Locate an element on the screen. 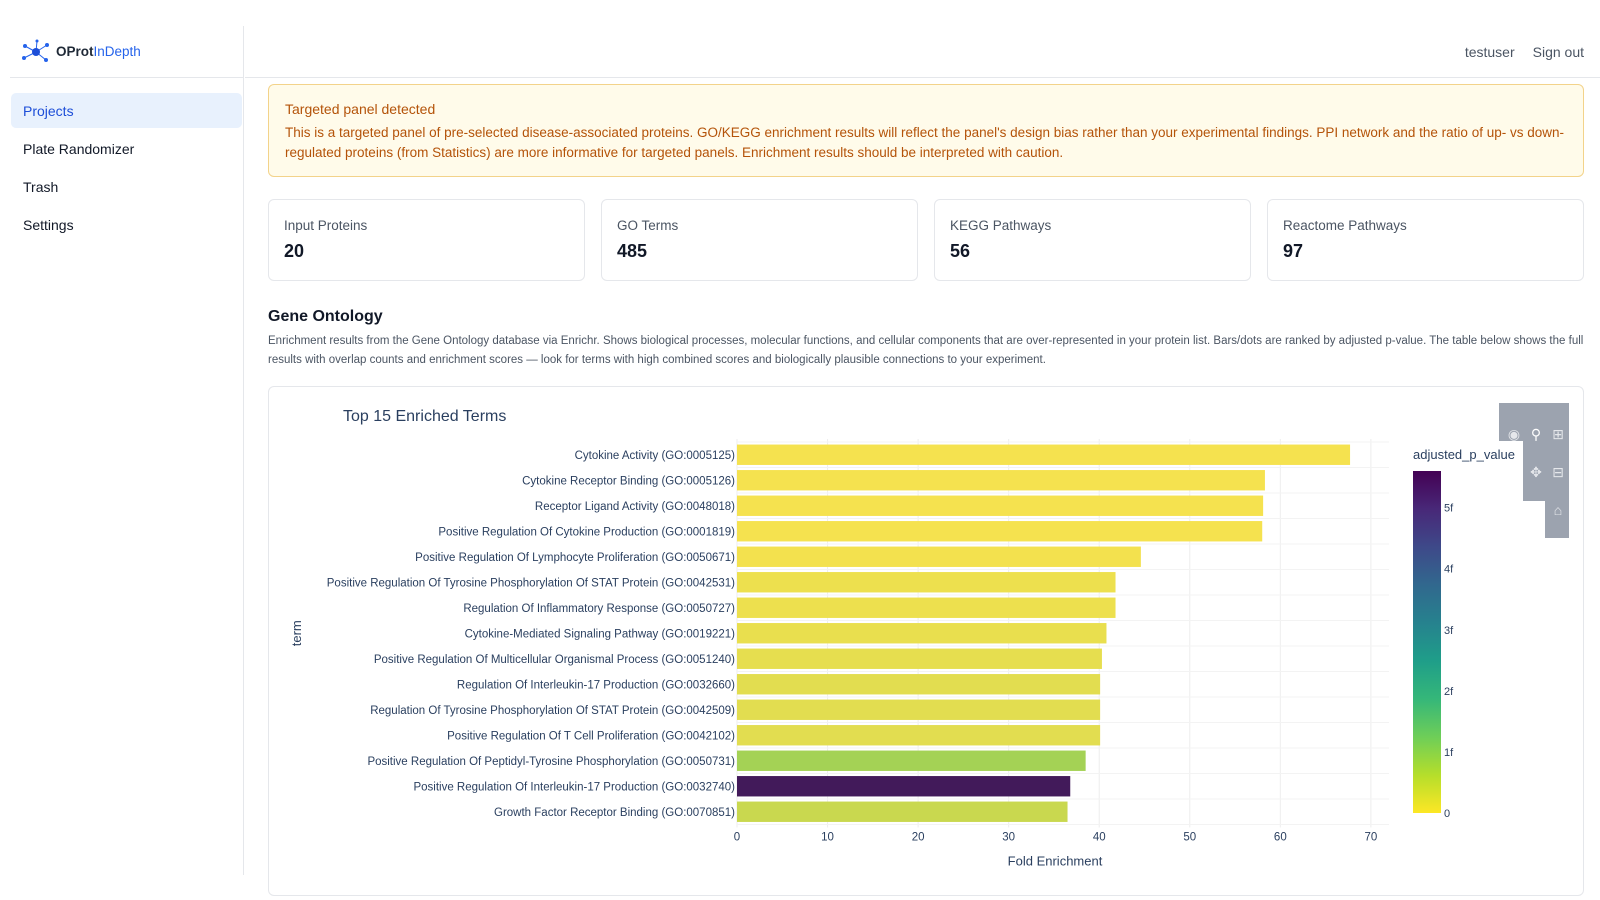 Image resolution: width=1600 pixels, height=900 pixels. sidebar-item-settings: Settings is located at coordinates (126, 224).